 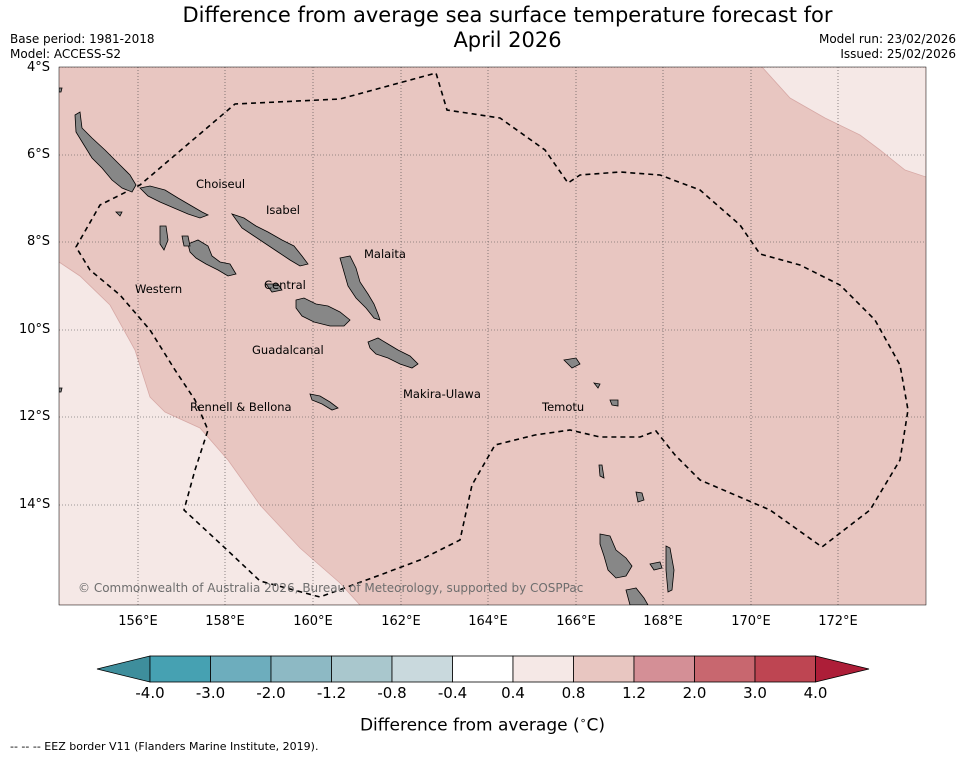 What do you see at coordinates (596, 725) in the screenshot?
I see `colorbar-title-unit: C)` at bounding box center [596, 725].